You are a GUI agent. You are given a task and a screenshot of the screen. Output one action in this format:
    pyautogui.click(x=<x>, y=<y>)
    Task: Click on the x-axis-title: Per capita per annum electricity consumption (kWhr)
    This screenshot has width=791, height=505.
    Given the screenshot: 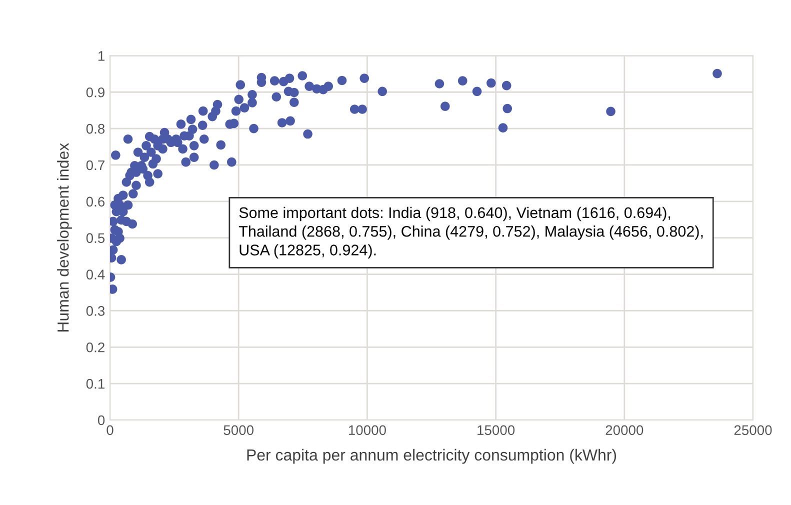 What is the action you would take?
    pyautogui.click(x=431, y=456)
    